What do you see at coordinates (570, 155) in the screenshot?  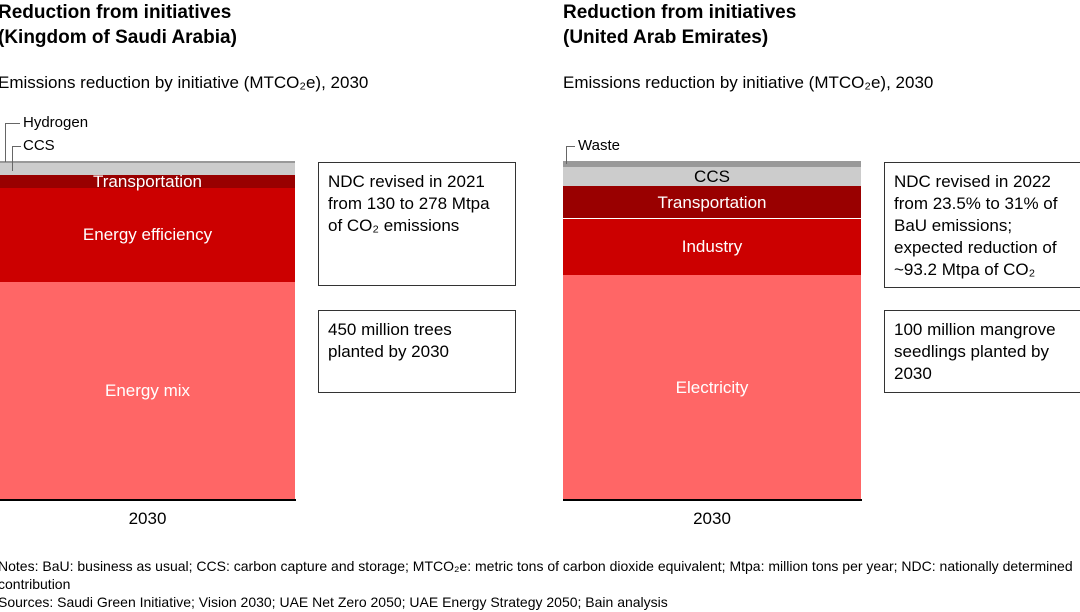 I see `waste-leader` at bounding box center [570, 155].